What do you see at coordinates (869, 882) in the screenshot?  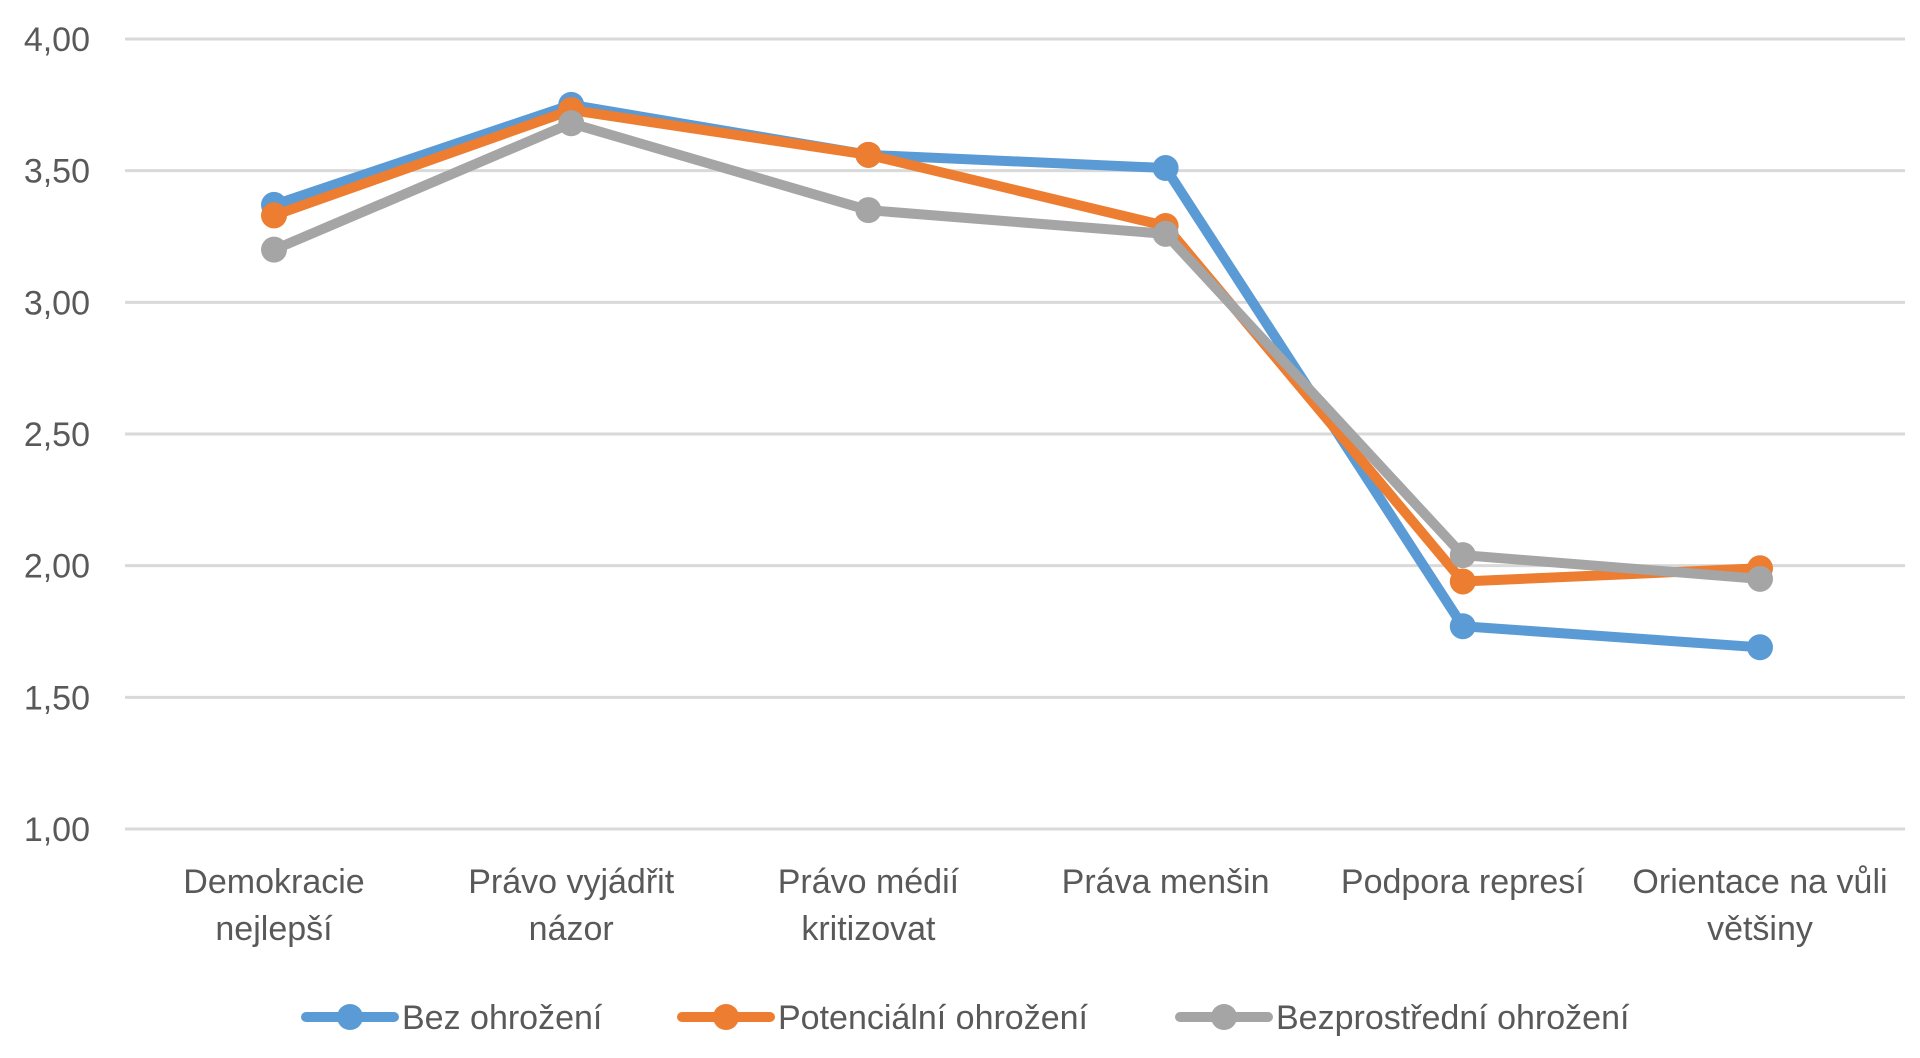 I see `x-category-label-line: Právo médií` at bounding box center [869, 882].